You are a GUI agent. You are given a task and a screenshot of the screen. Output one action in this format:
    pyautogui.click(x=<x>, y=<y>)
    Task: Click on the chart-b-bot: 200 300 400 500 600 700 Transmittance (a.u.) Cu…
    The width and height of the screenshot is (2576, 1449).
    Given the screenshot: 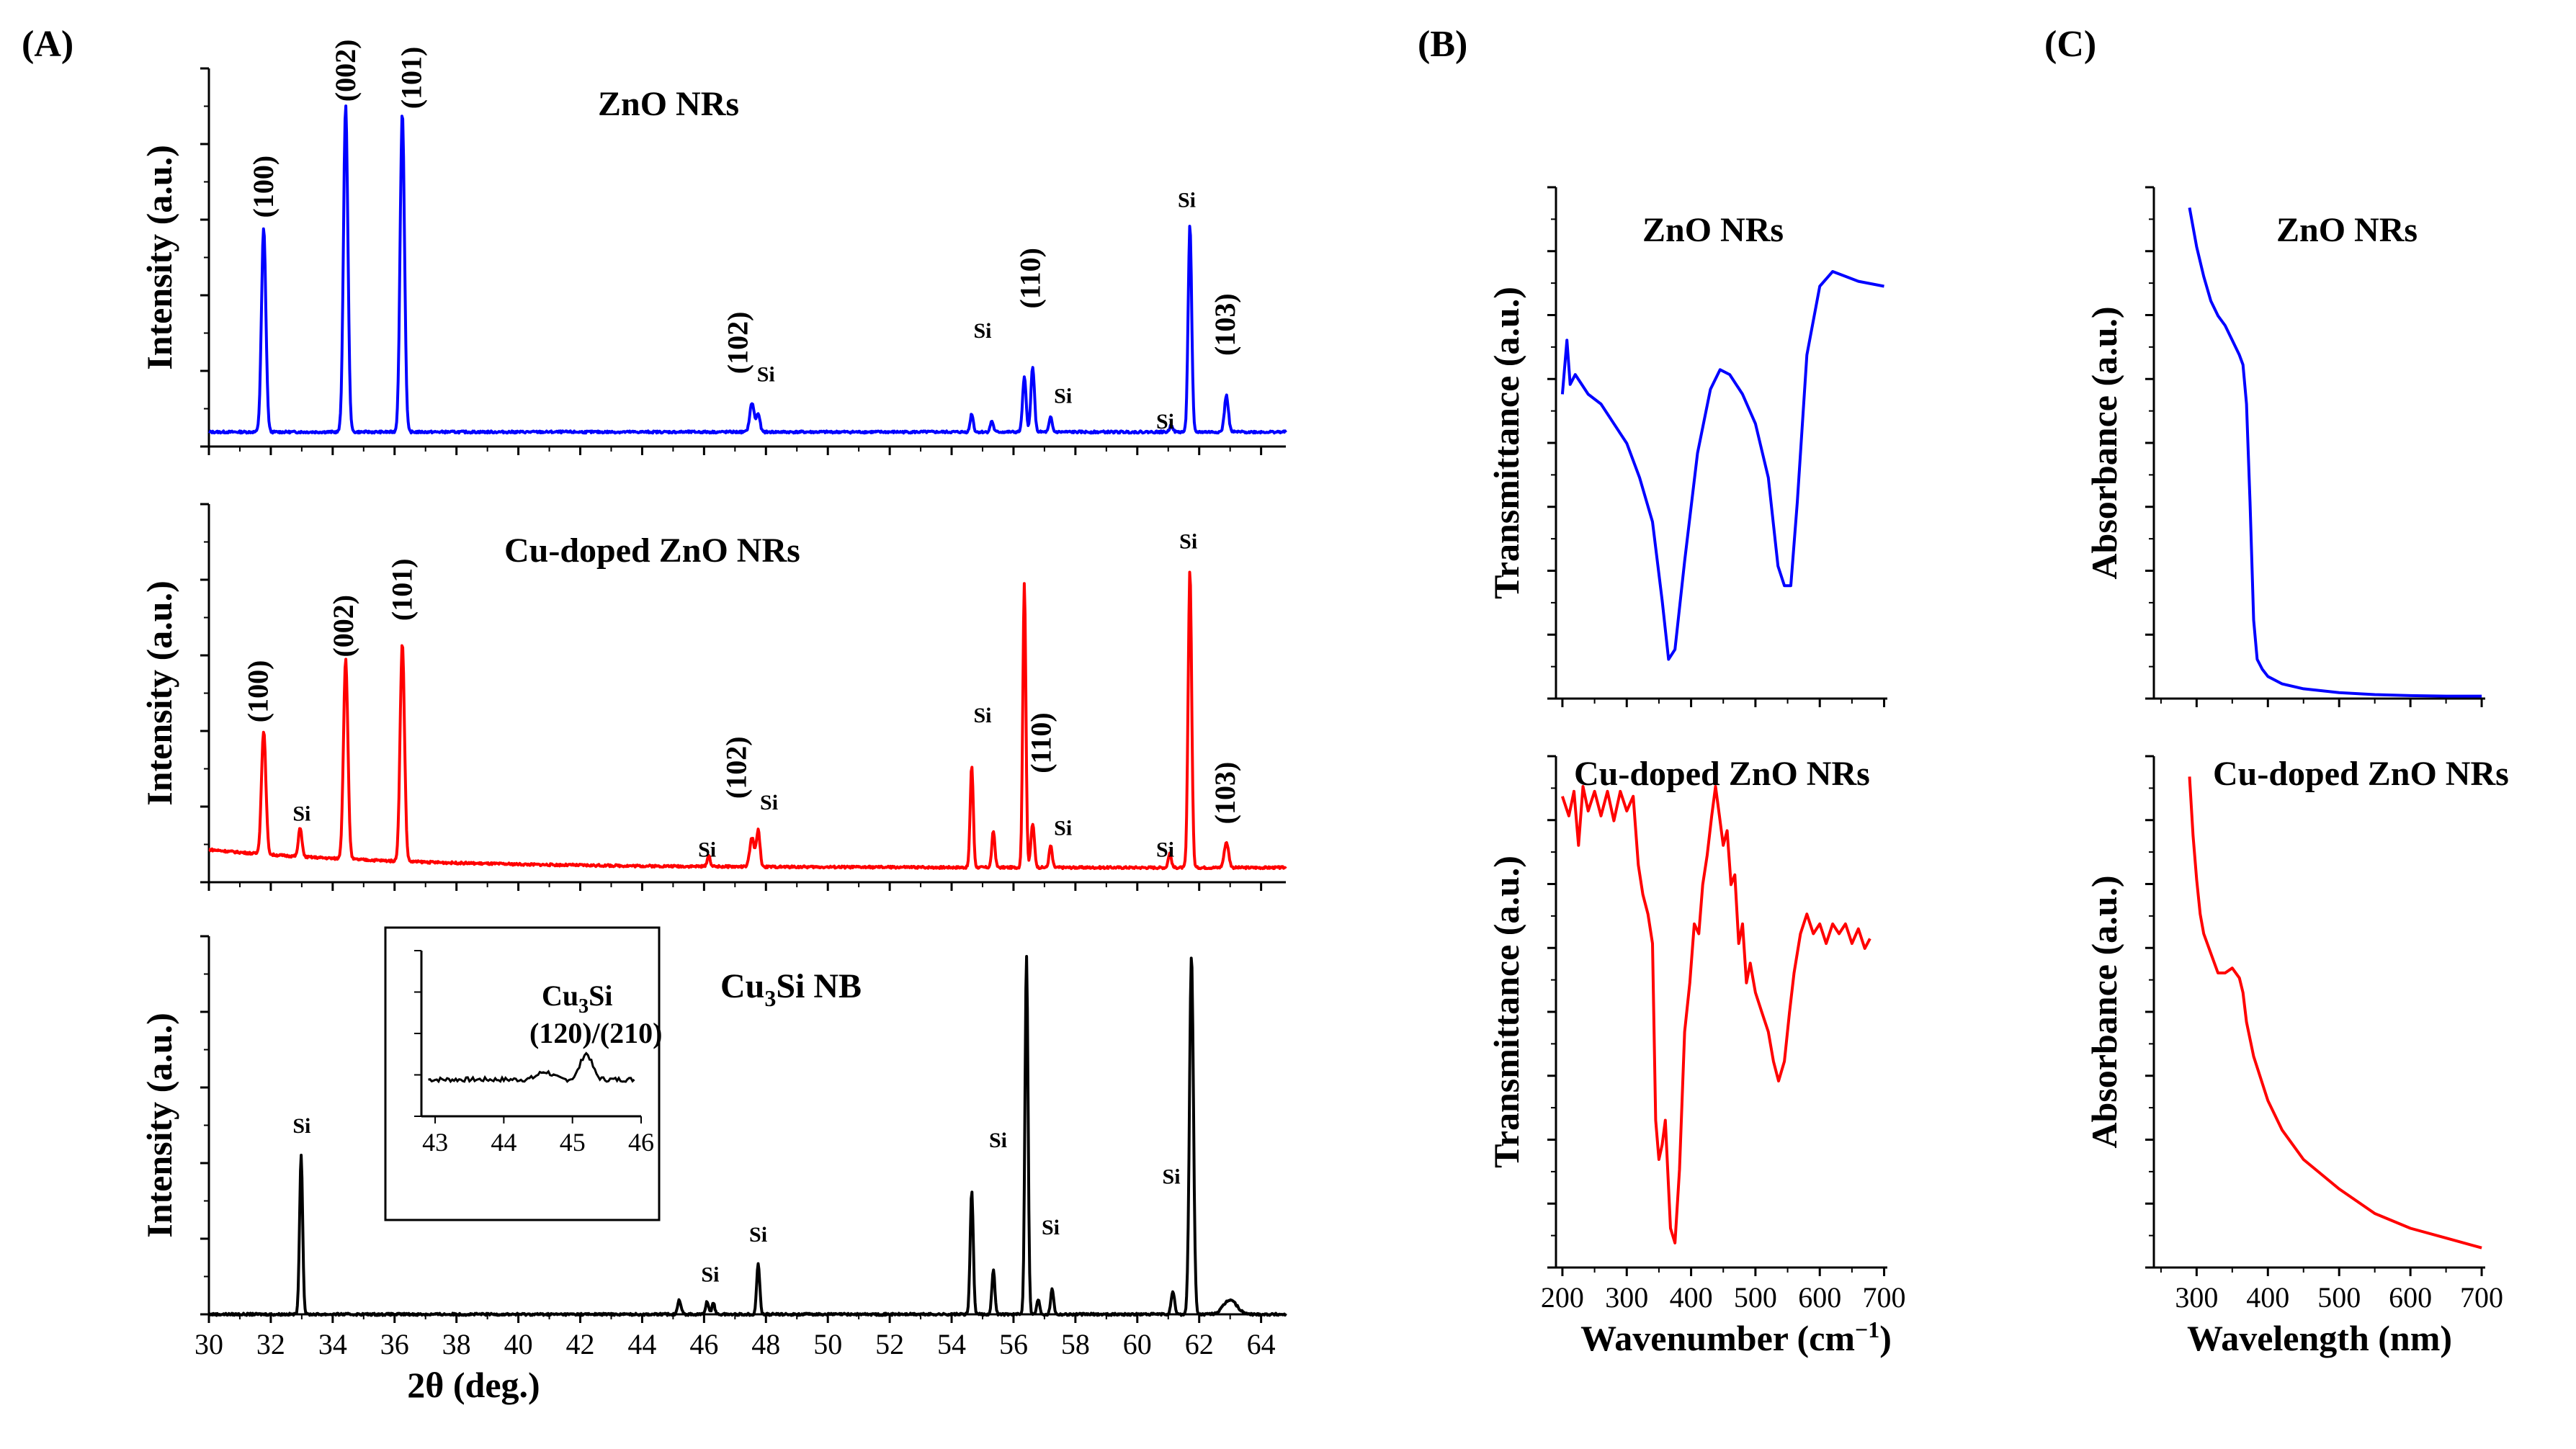 What is the action you would take?
    pyautogui.click(x=1696, y=1056)
    